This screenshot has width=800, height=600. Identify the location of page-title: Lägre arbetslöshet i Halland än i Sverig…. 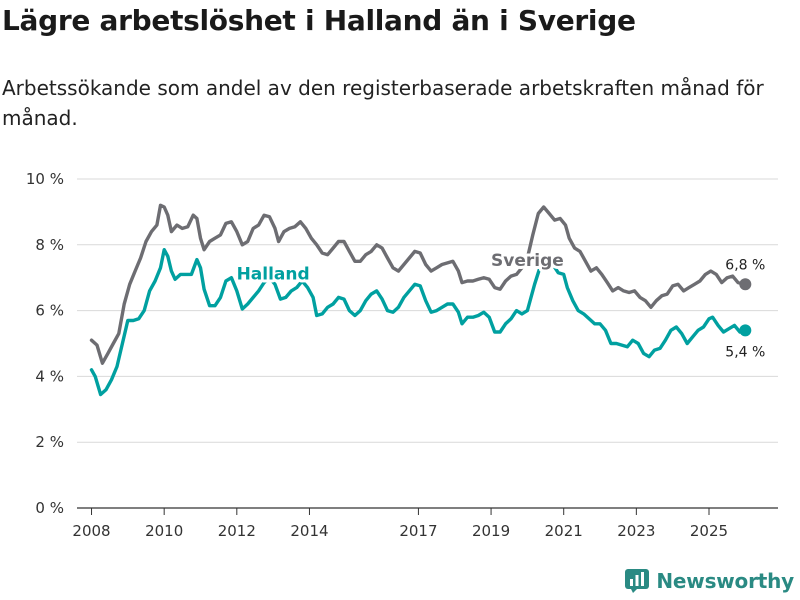
(319, 20).